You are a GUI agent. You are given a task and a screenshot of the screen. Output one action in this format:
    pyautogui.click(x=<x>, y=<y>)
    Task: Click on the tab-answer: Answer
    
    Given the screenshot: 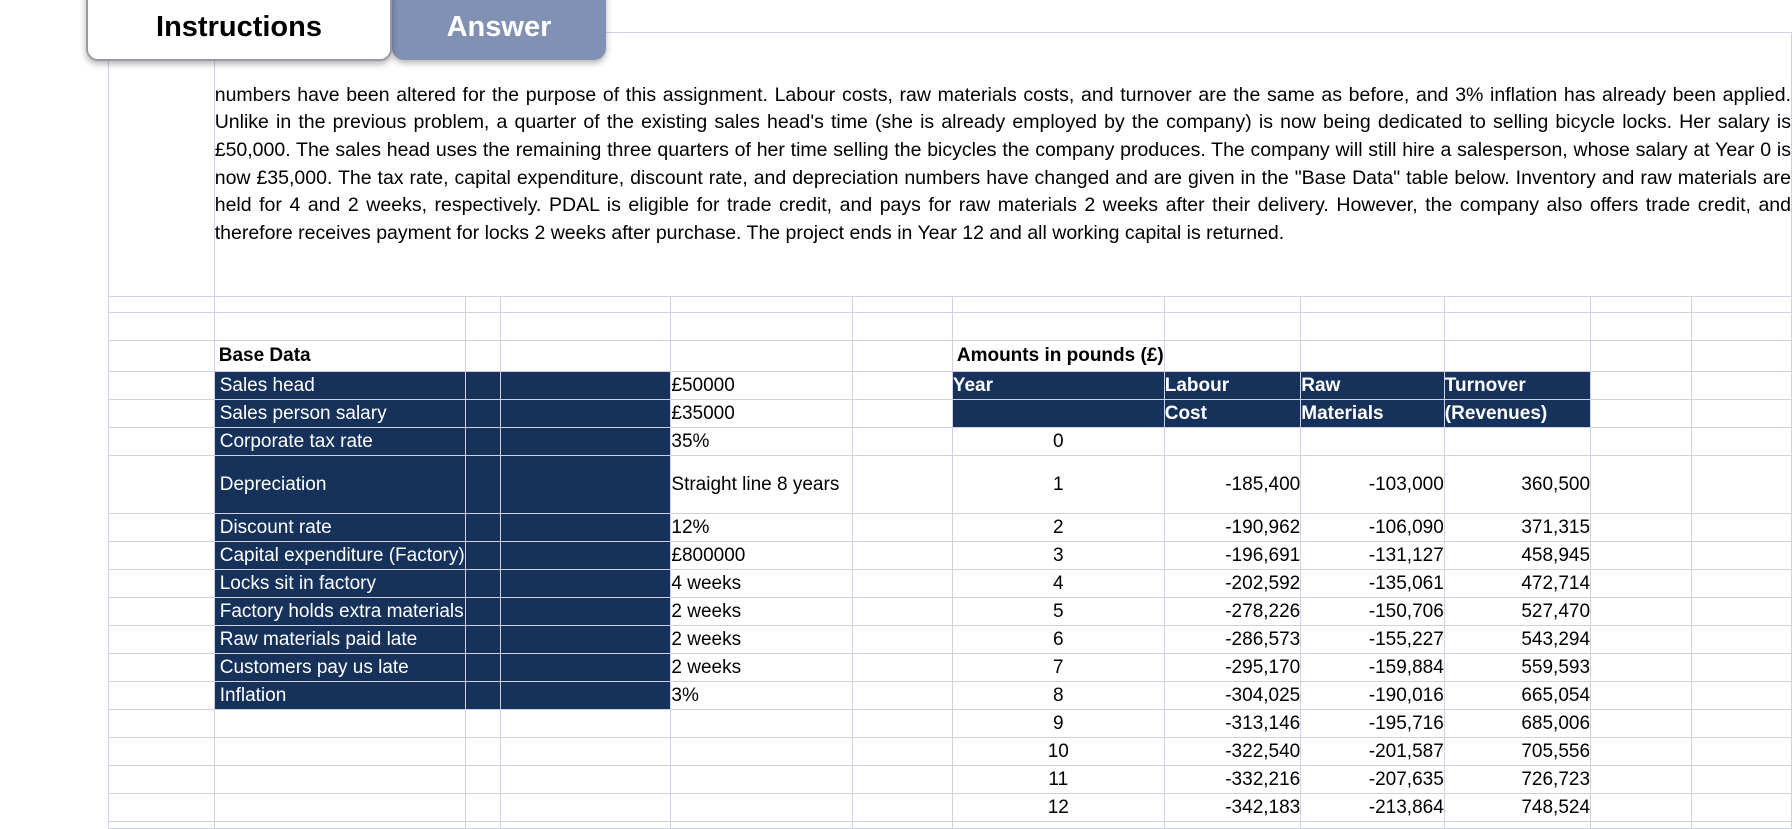 What is the action you would take?
    pyautogui.click(x=499, y=30)
    